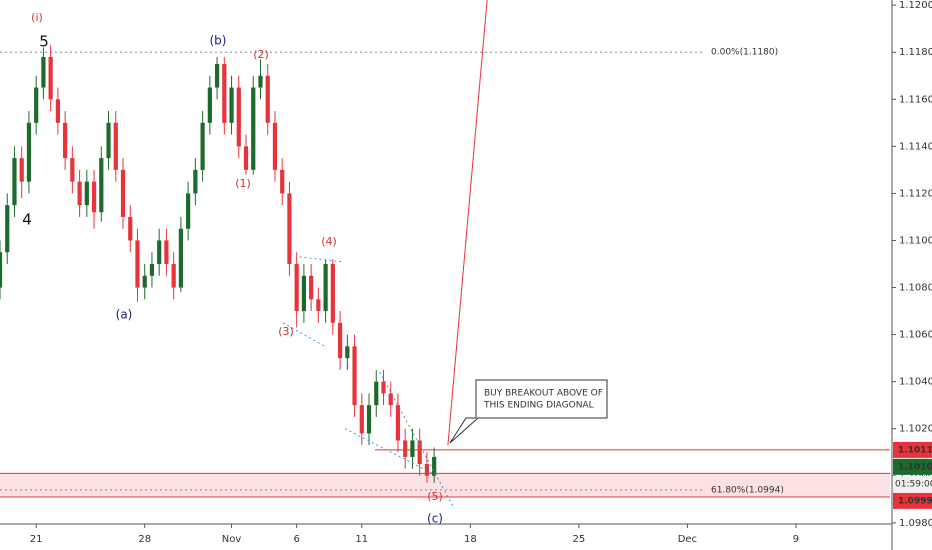 This screenshot has width=932, height=550. What do you see at coordinates (435, 496) in the screenshot?
I see `wave-label: (5)` at bounding box center [435, 496].